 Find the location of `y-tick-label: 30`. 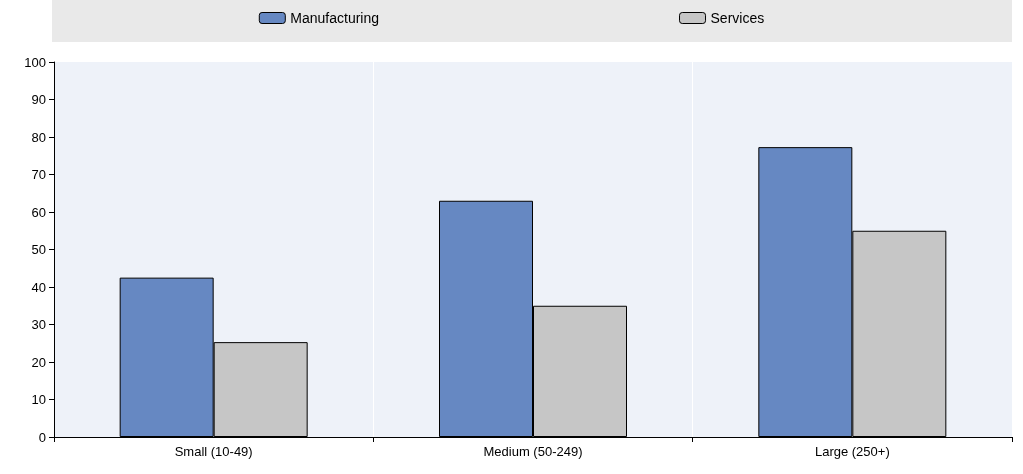

y-tick-label: 30 is located at coordinates (38, 324).